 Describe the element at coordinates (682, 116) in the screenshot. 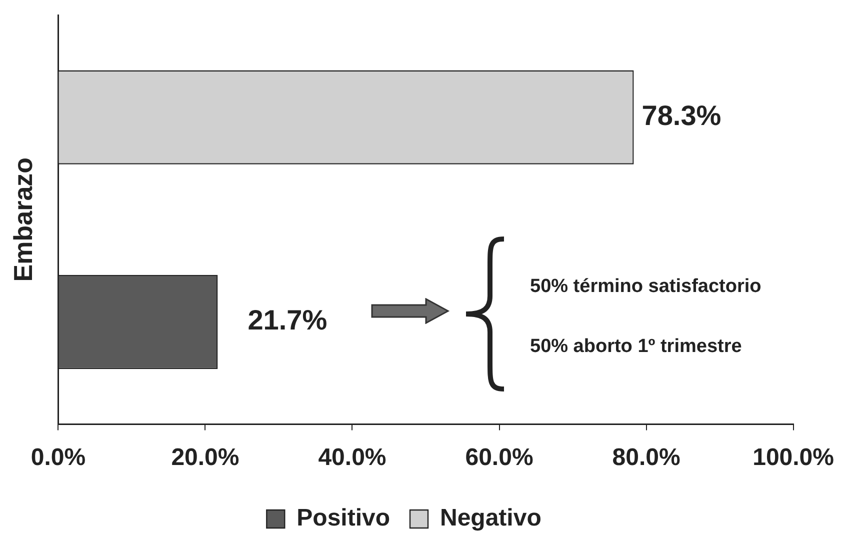

I see `data-label: 78.3%` at that location.